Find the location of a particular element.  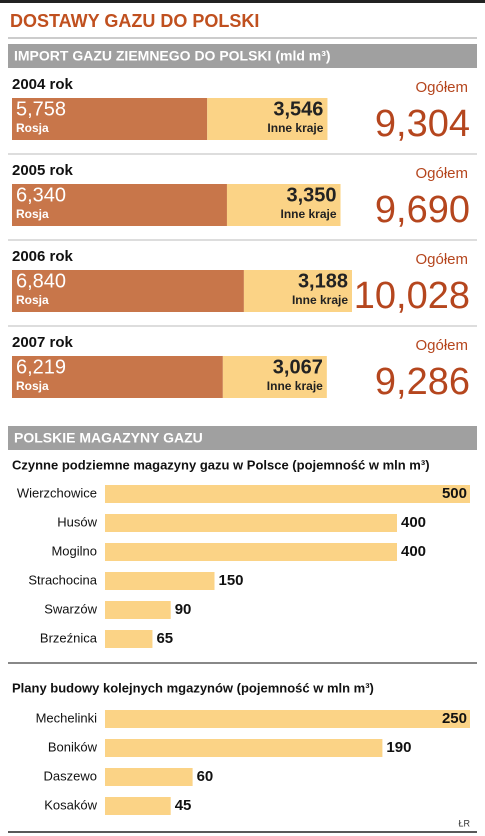

page-title: DOSTAWY GAZU DO POLSKI is located at coordinates (134, 21).